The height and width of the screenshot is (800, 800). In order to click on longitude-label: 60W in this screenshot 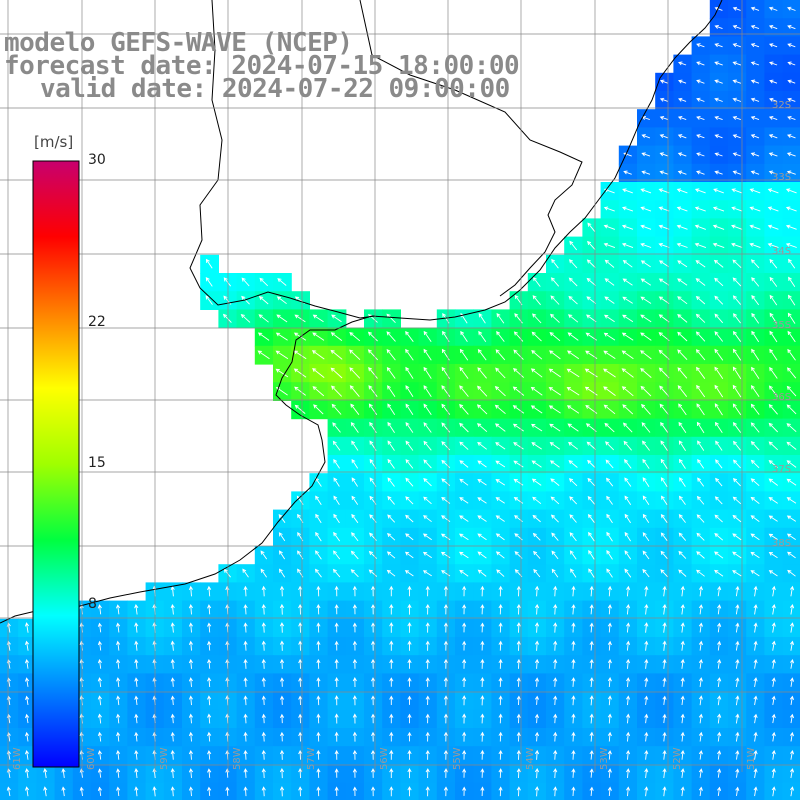, I will do `click(91, 758)`.